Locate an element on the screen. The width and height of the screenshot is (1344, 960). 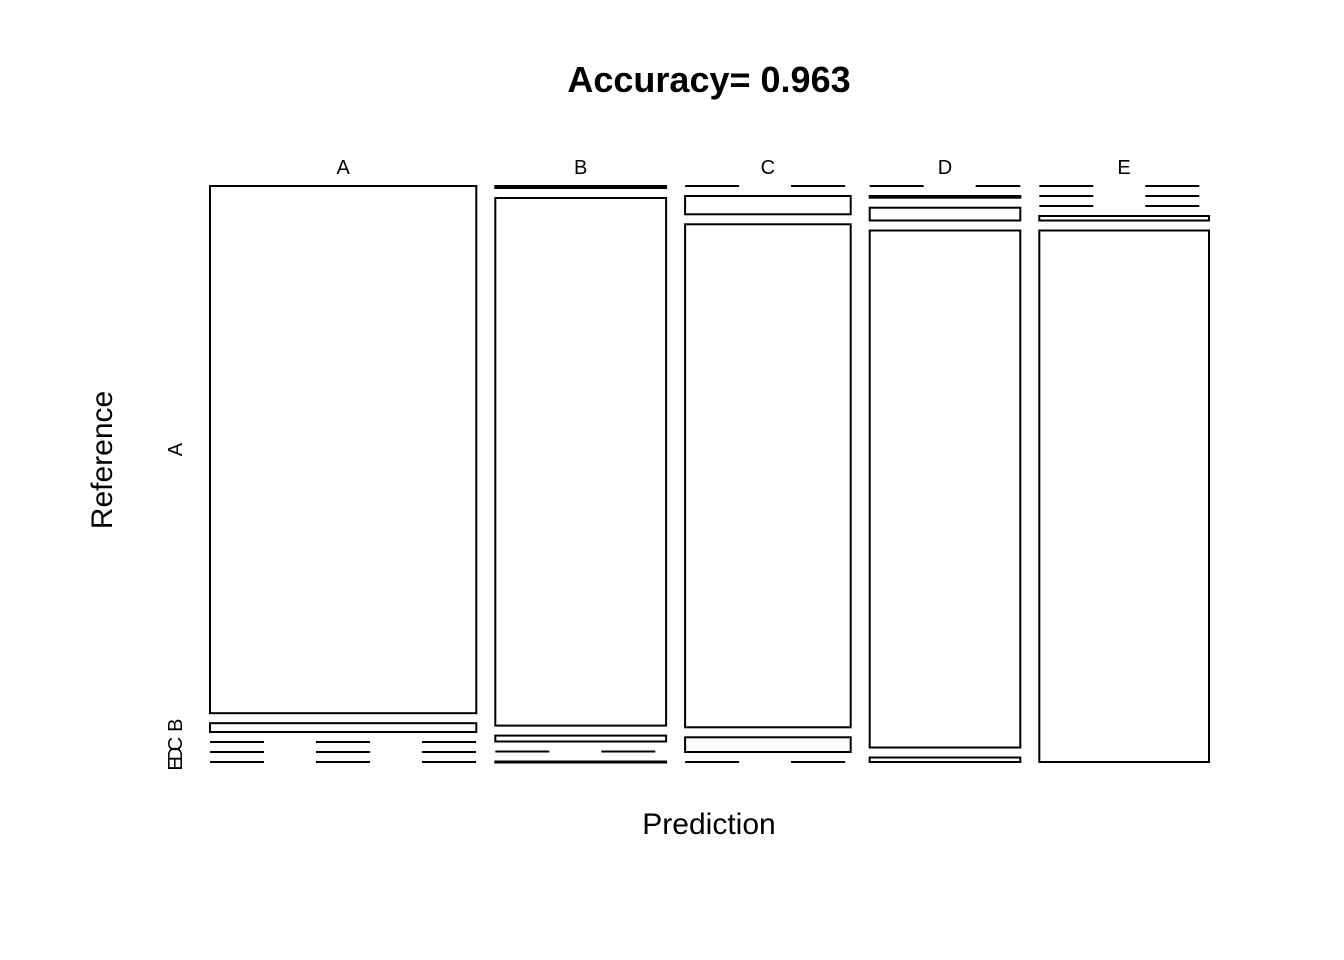
tile-pred-c-ref-d is located at coordinates (768, 744).